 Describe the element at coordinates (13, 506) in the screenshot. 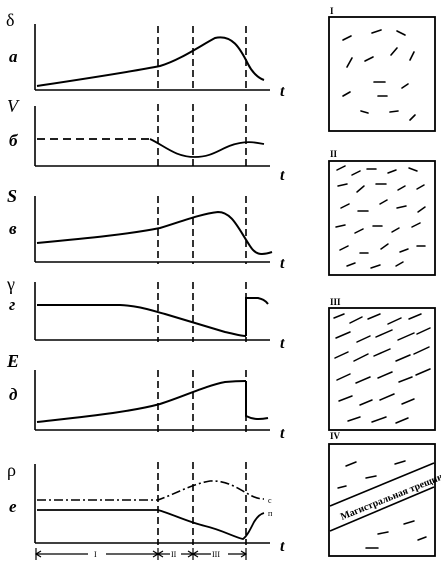

I see `letter-e: е` at that location.